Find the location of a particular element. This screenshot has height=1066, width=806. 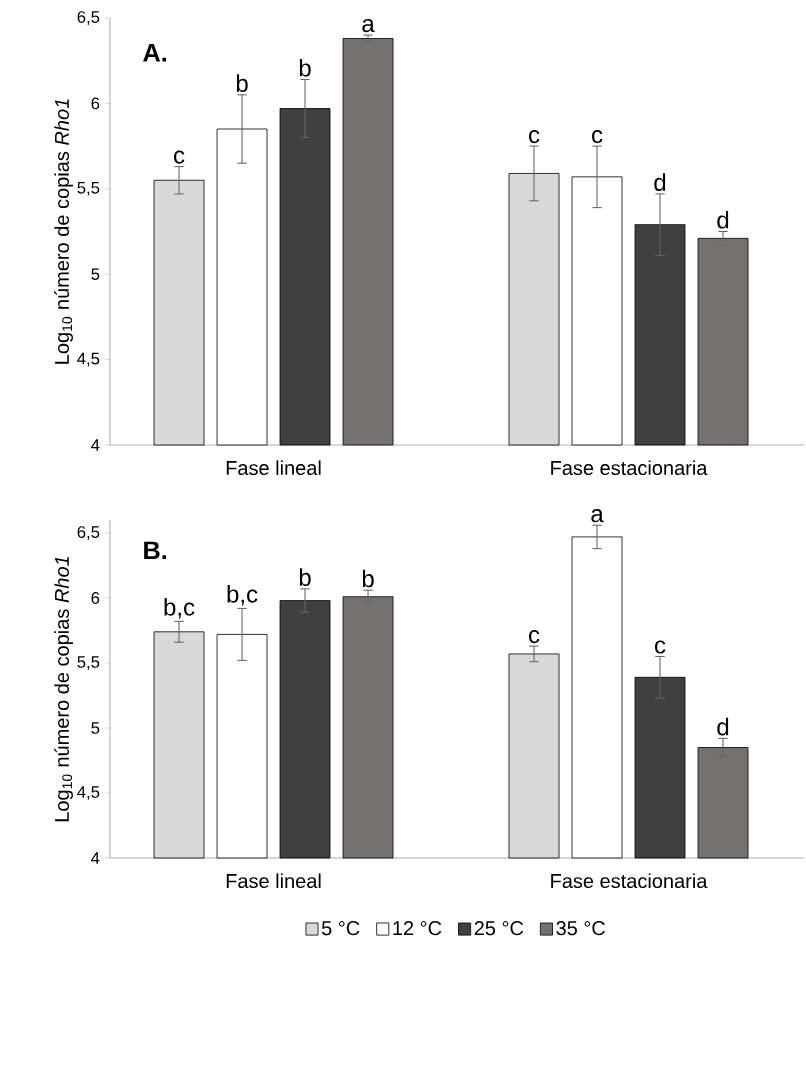

legend-label: 5 °C is located at coordinates (340, 928).